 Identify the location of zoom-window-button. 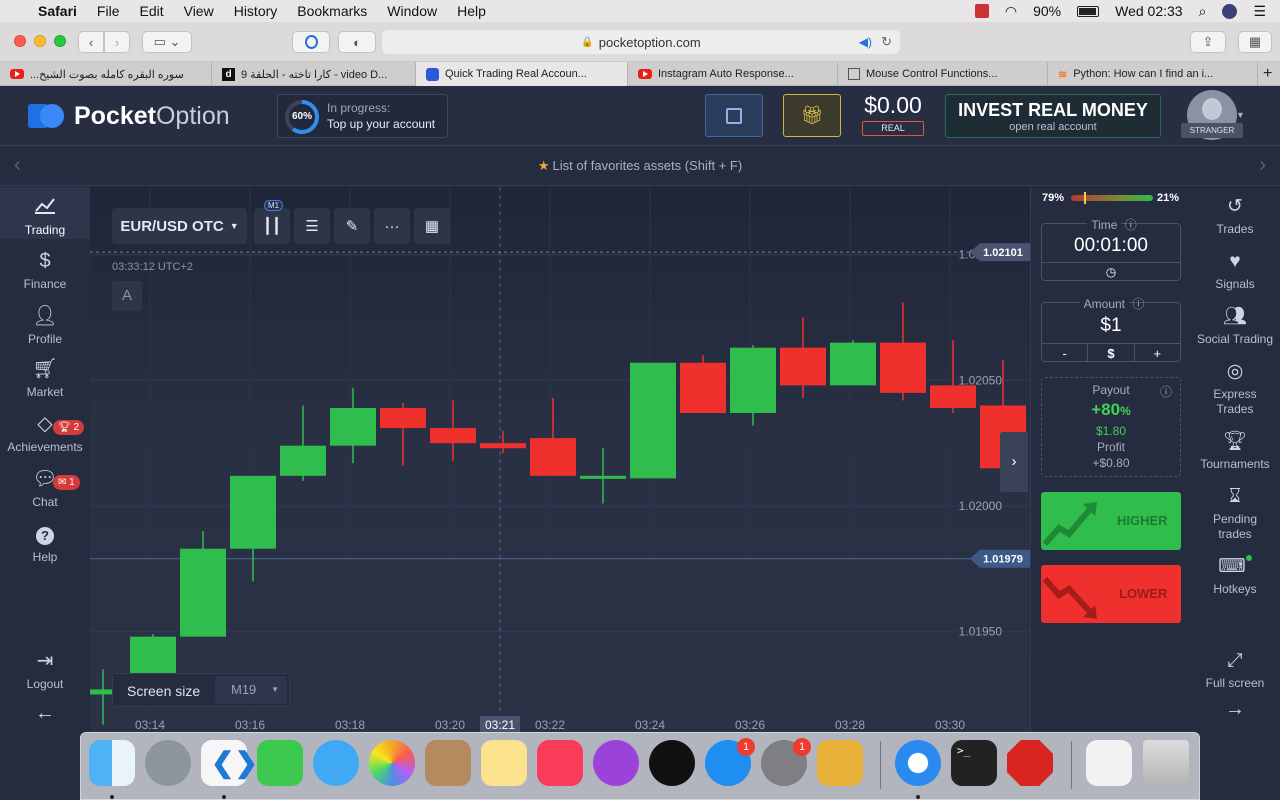
(60, 41).